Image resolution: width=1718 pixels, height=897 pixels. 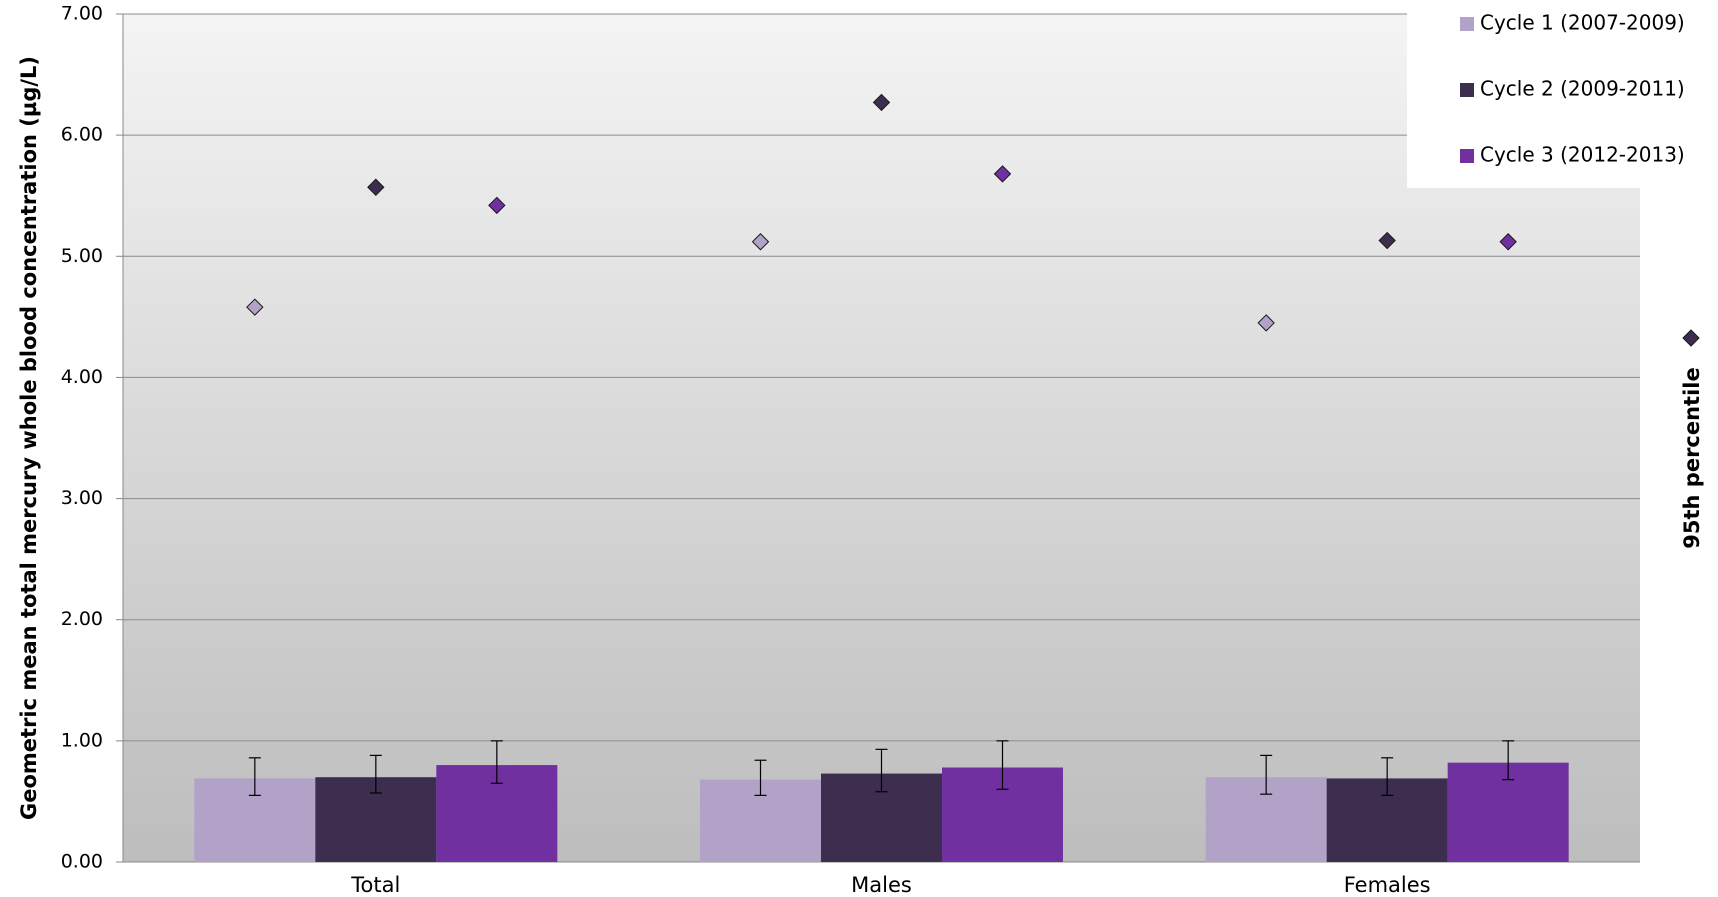 I want to click on y-tick-label: 1.00, so click(x=82, y=740).